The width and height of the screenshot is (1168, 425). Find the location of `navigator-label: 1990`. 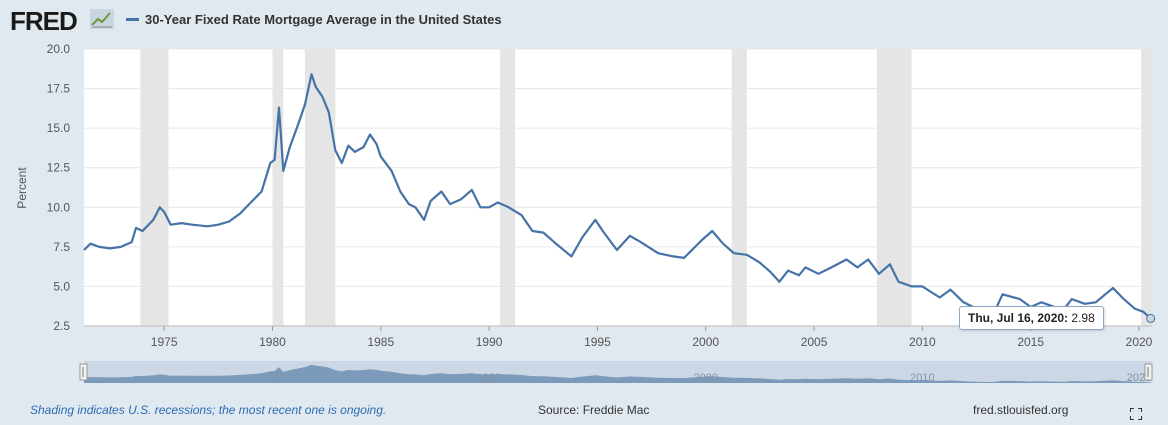

navigator-label: 1990 is located at coordinates (489, 378).